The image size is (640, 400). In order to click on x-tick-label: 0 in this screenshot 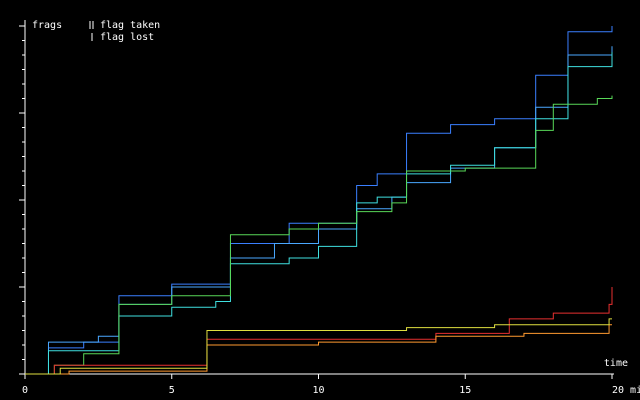, I will do `click(25, 390)`.